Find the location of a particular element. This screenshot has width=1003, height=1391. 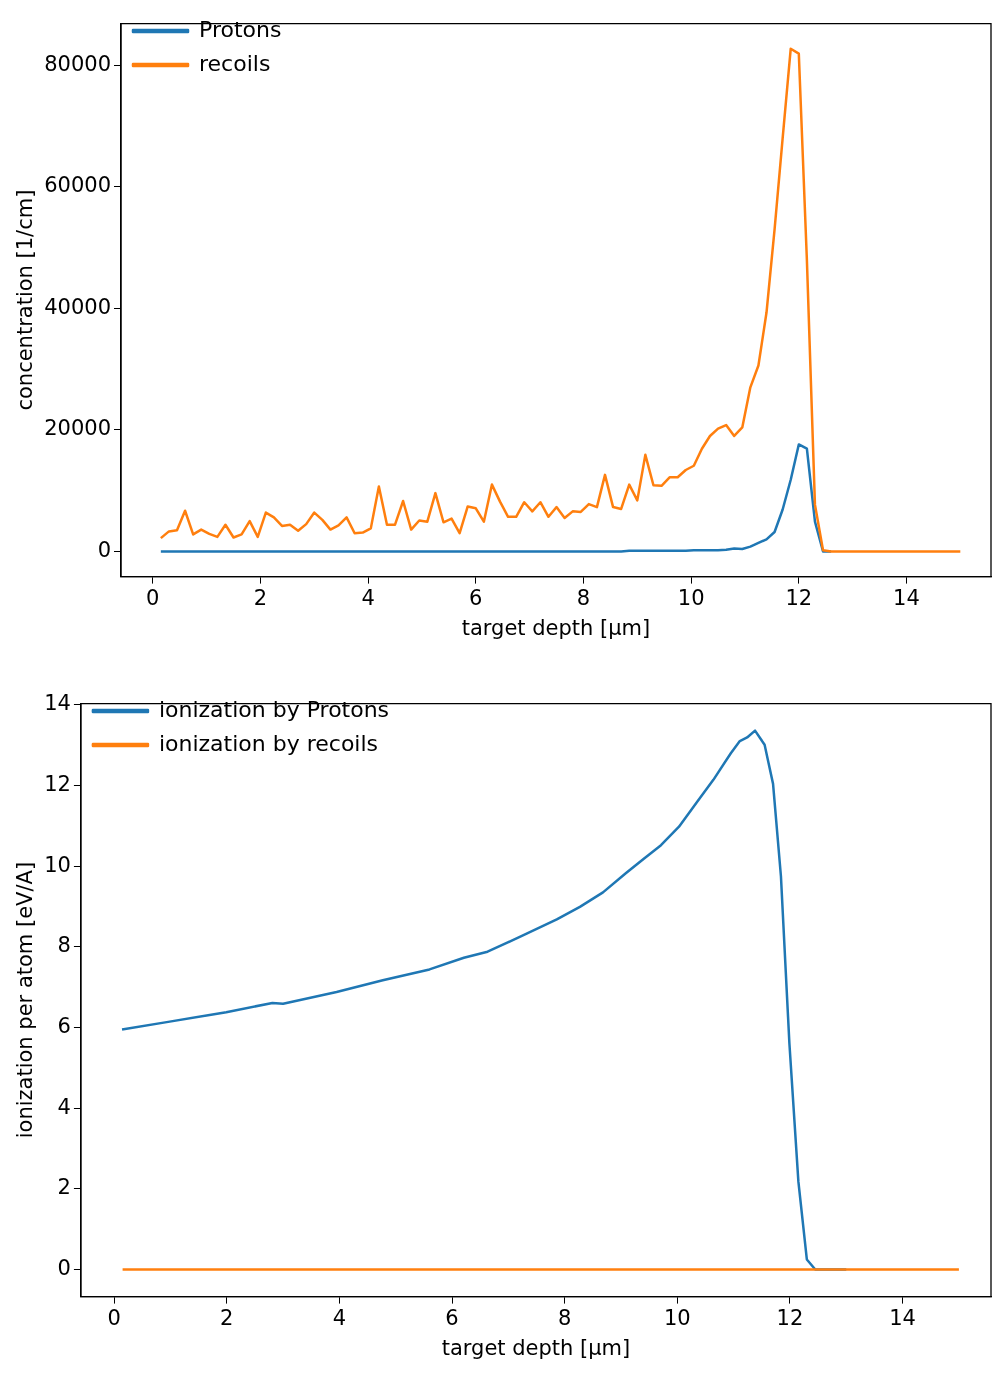

y-tick-label: 2 is located at coordinates (64, 1187).